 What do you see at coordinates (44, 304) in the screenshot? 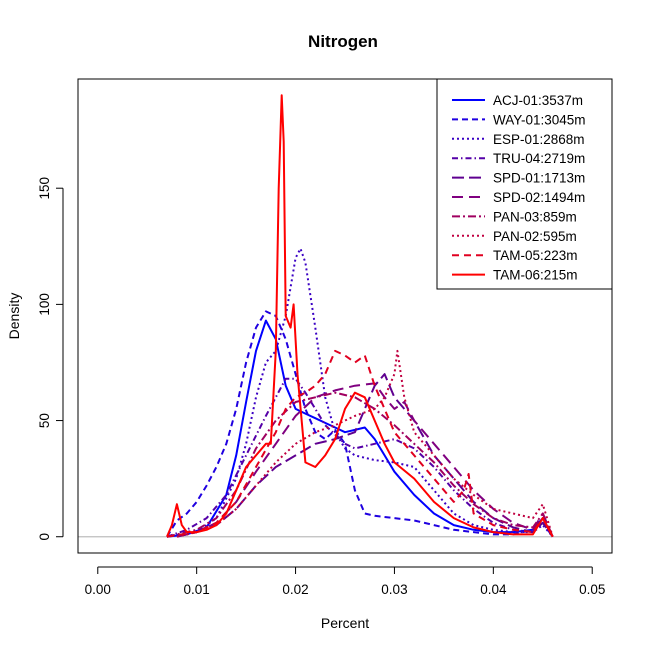
I see `y-tick-label: 100` at bounding box center [44, 304].